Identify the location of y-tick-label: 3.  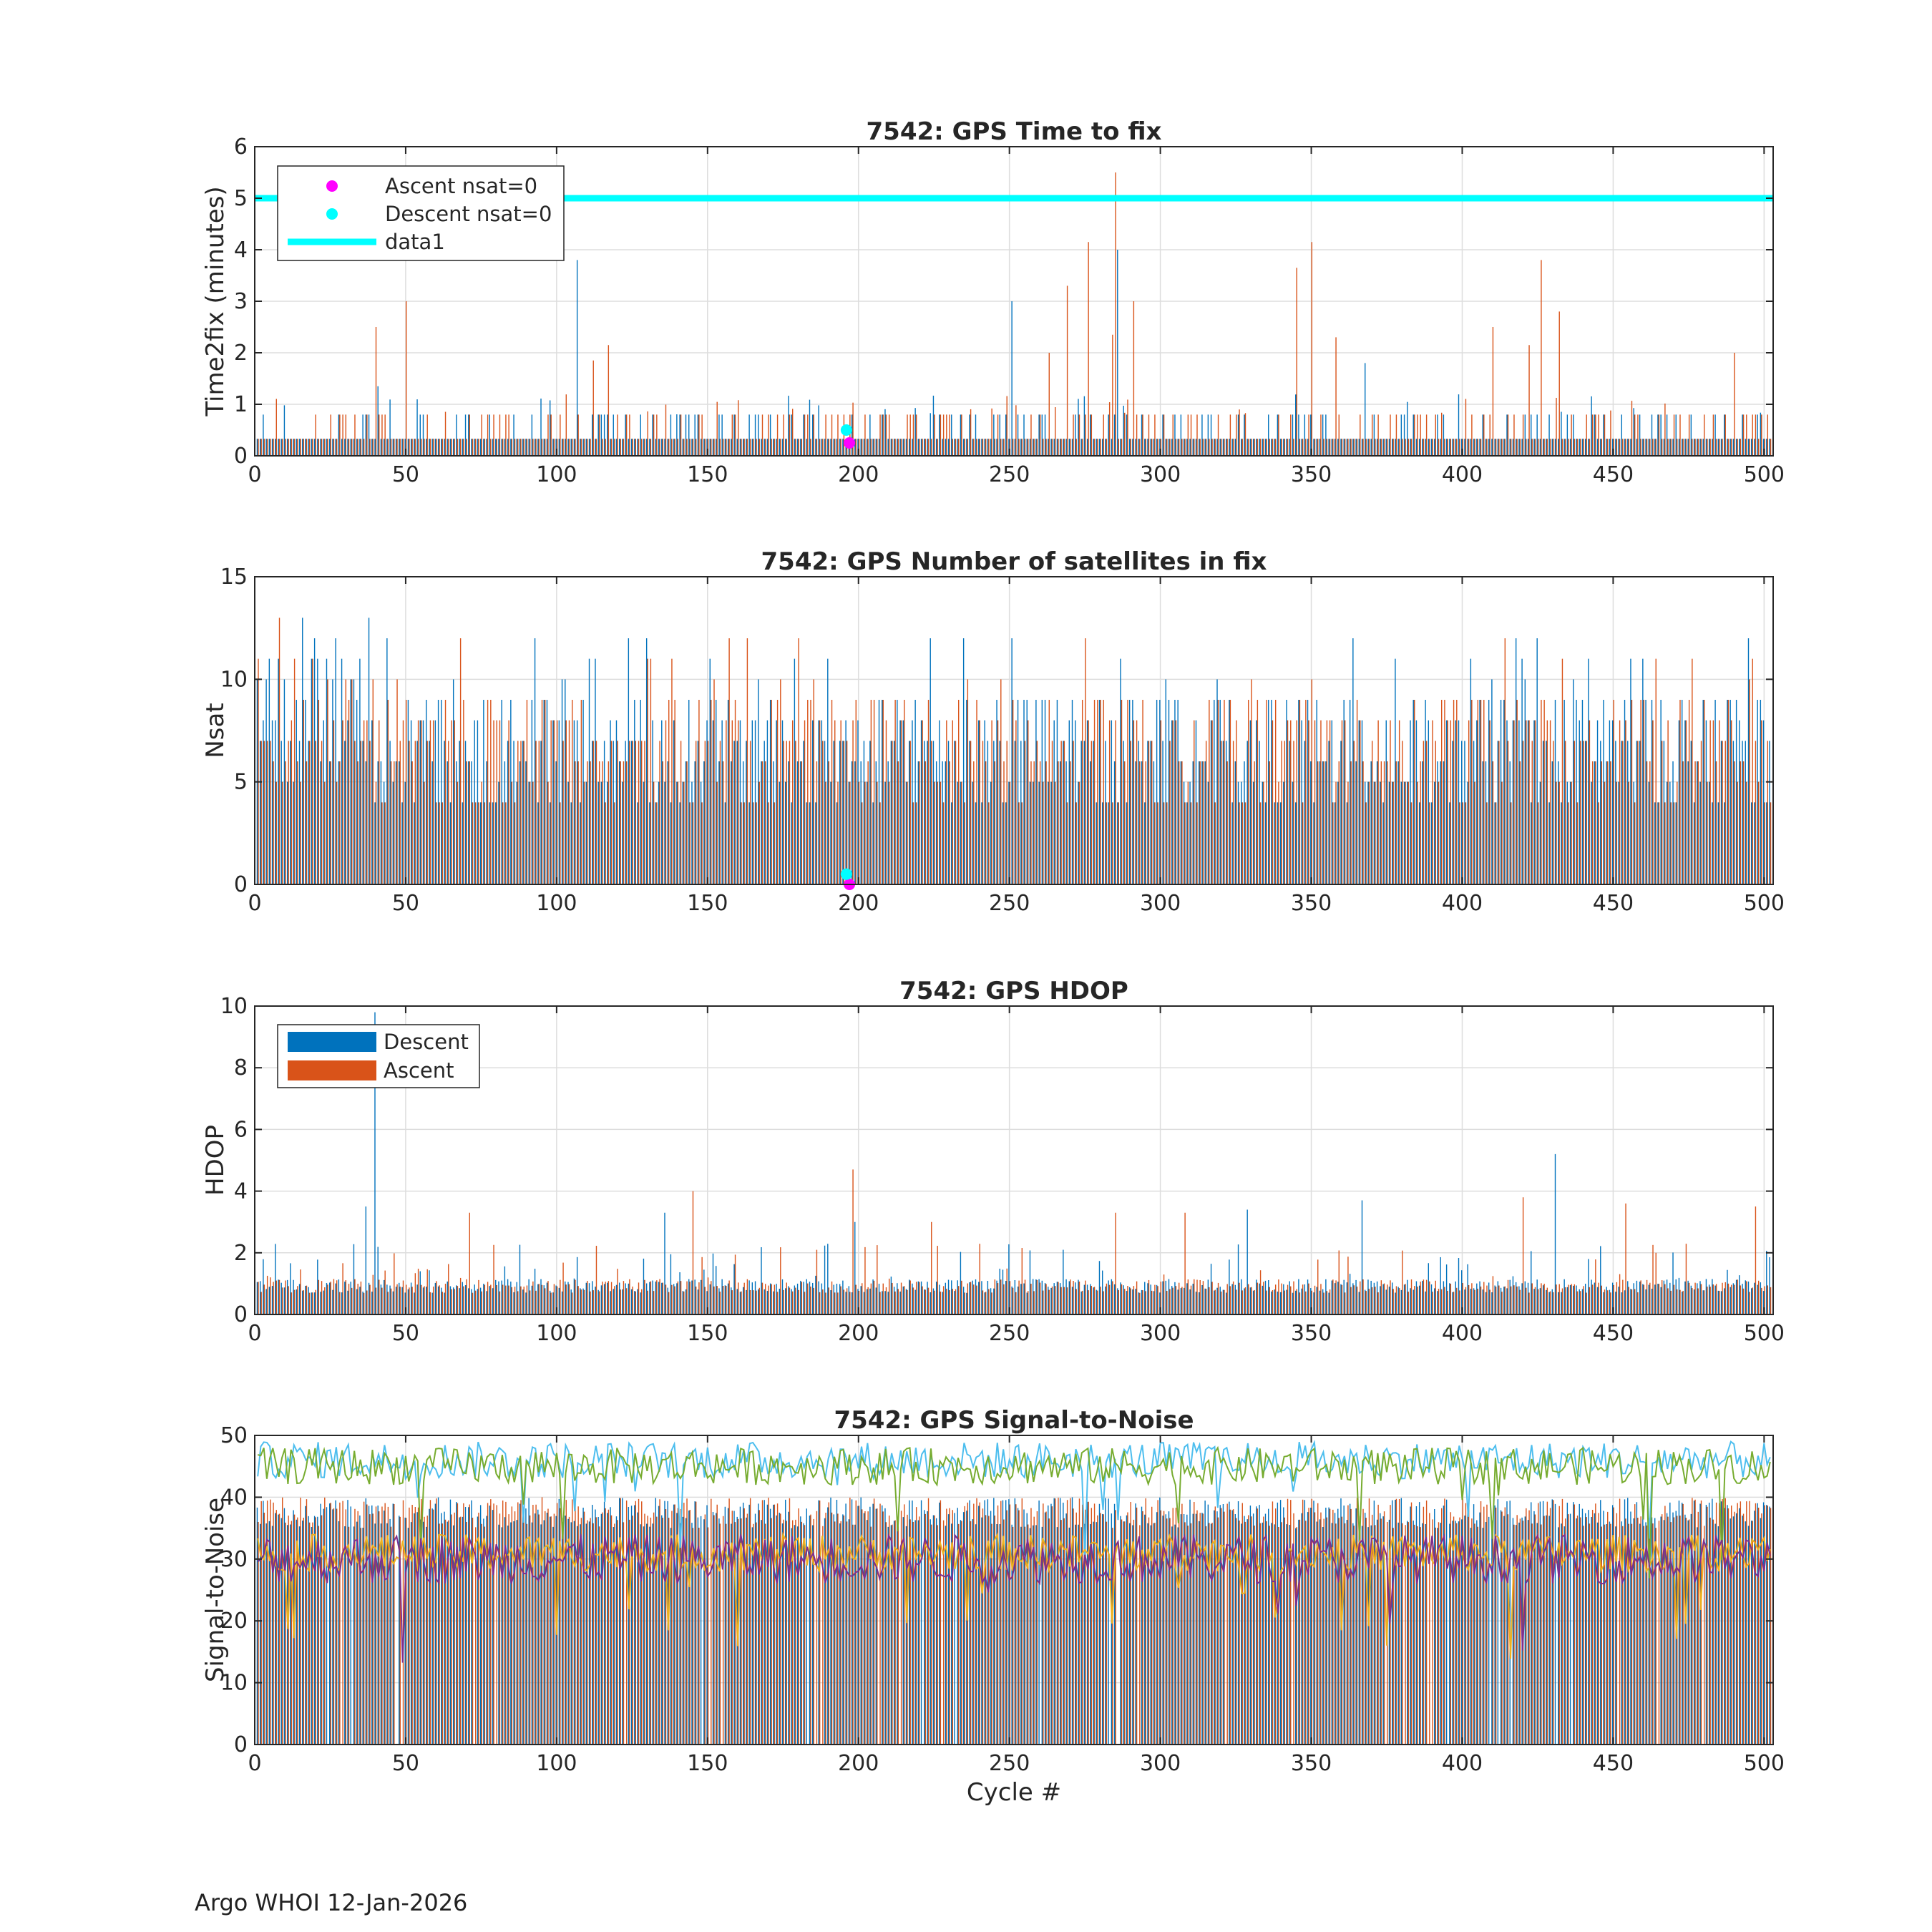
(241, 301).